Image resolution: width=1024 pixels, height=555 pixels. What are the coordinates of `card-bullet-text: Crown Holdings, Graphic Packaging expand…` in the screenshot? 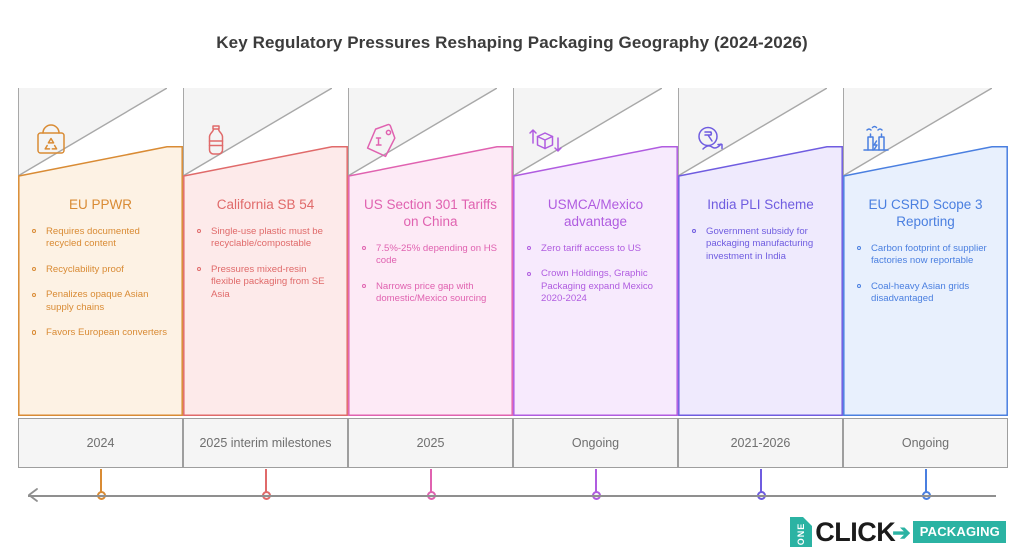 It's located at (597, 286).